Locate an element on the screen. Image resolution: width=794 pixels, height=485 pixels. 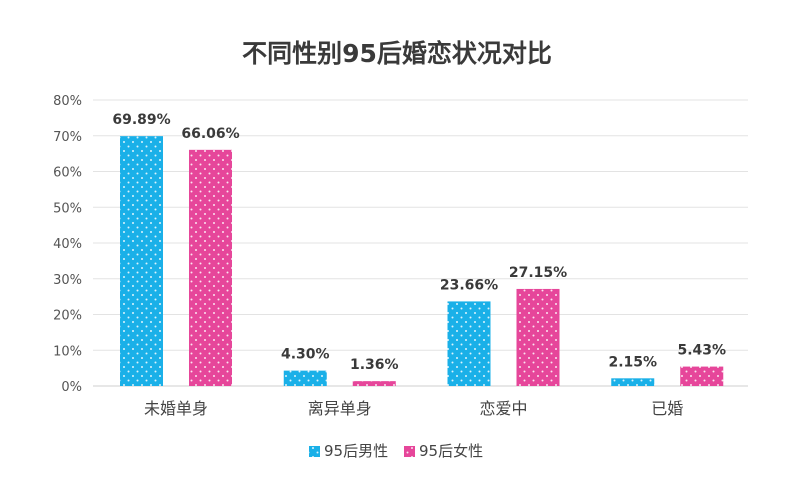
y-tick-label: 50% is located at coordinates (67, 208).